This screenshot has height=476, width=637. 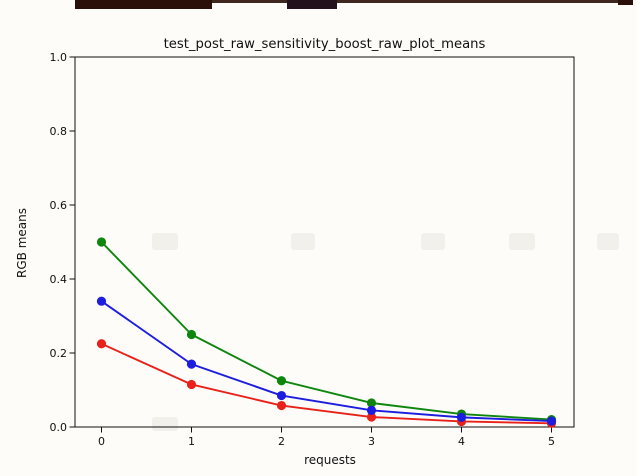 I want to click on y-axis-ticks: 0.0 0.2 0.4 0.6 0.8 1.0, so click(x=62, y=242).